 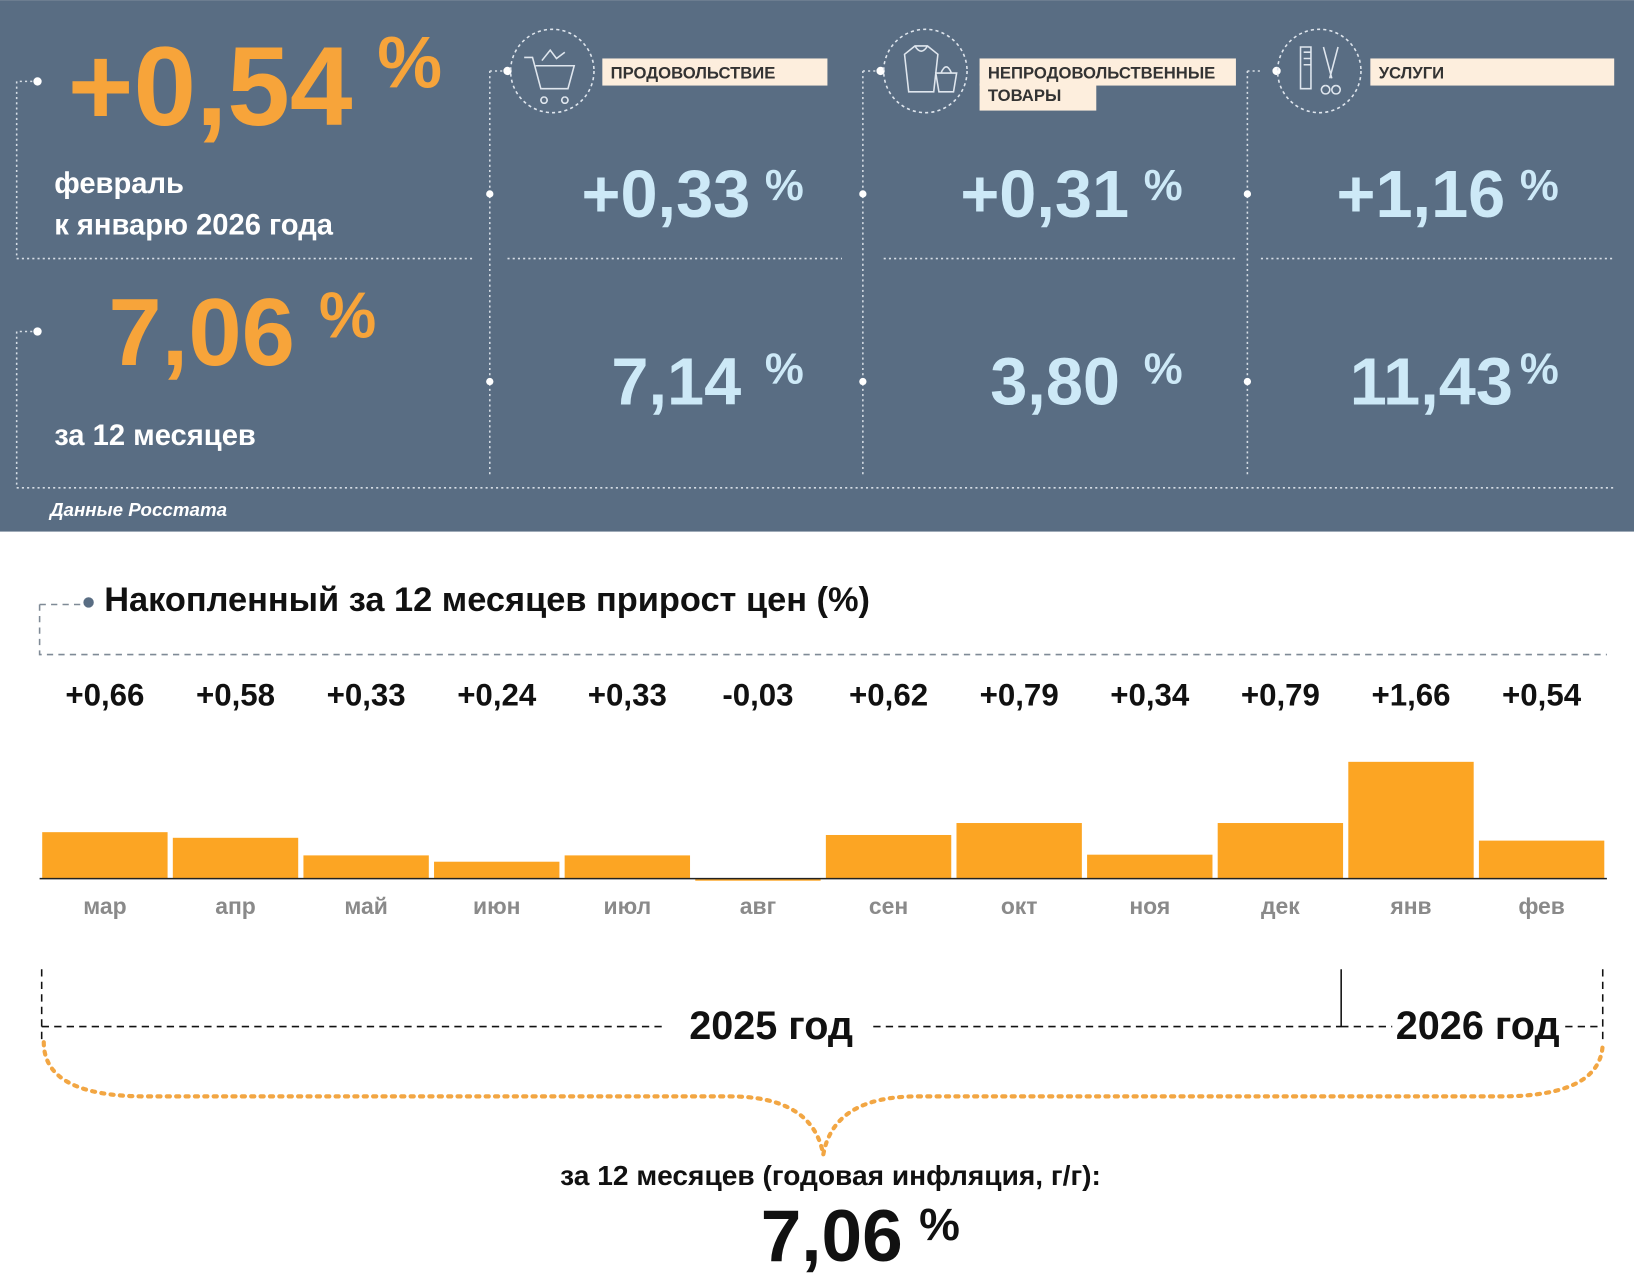 I want to click on group-month-value: +0,31, so click(x=1044, y=195).